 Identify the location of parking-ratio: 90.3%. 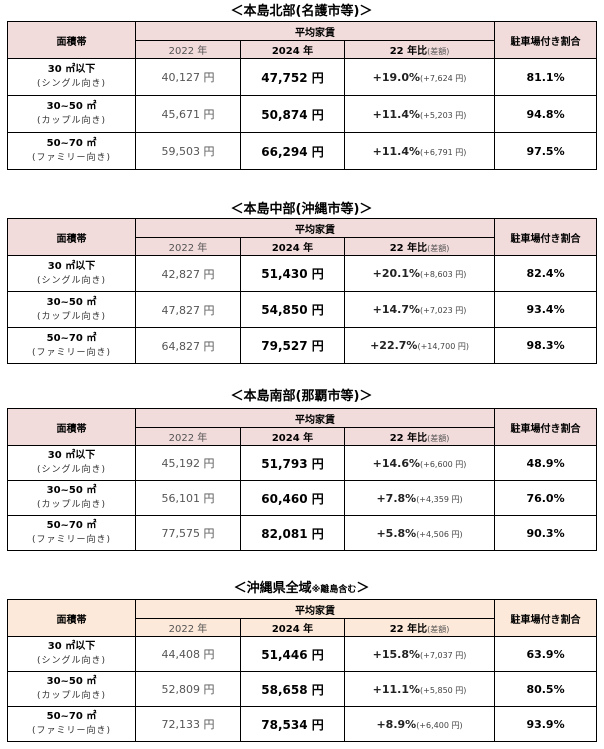
(546, 533).